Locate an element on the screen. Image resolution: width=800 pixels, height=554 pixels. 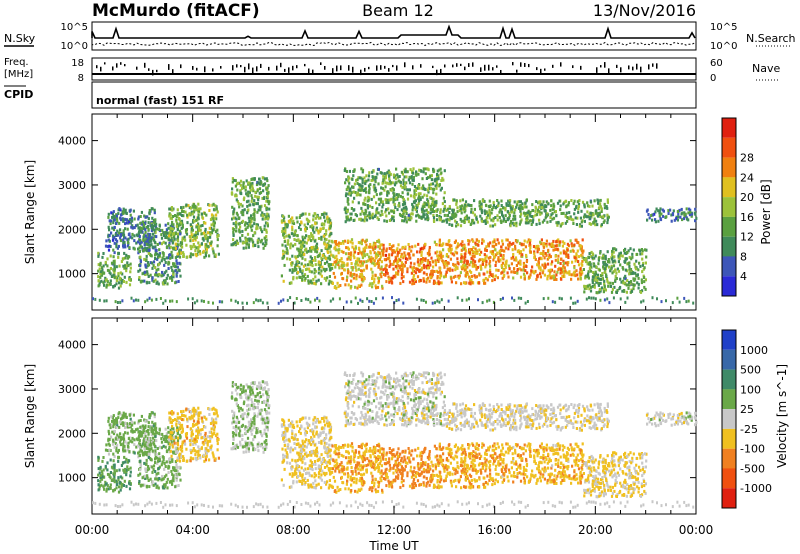
ground-scatter-cell is located at coordinates (194, 303).